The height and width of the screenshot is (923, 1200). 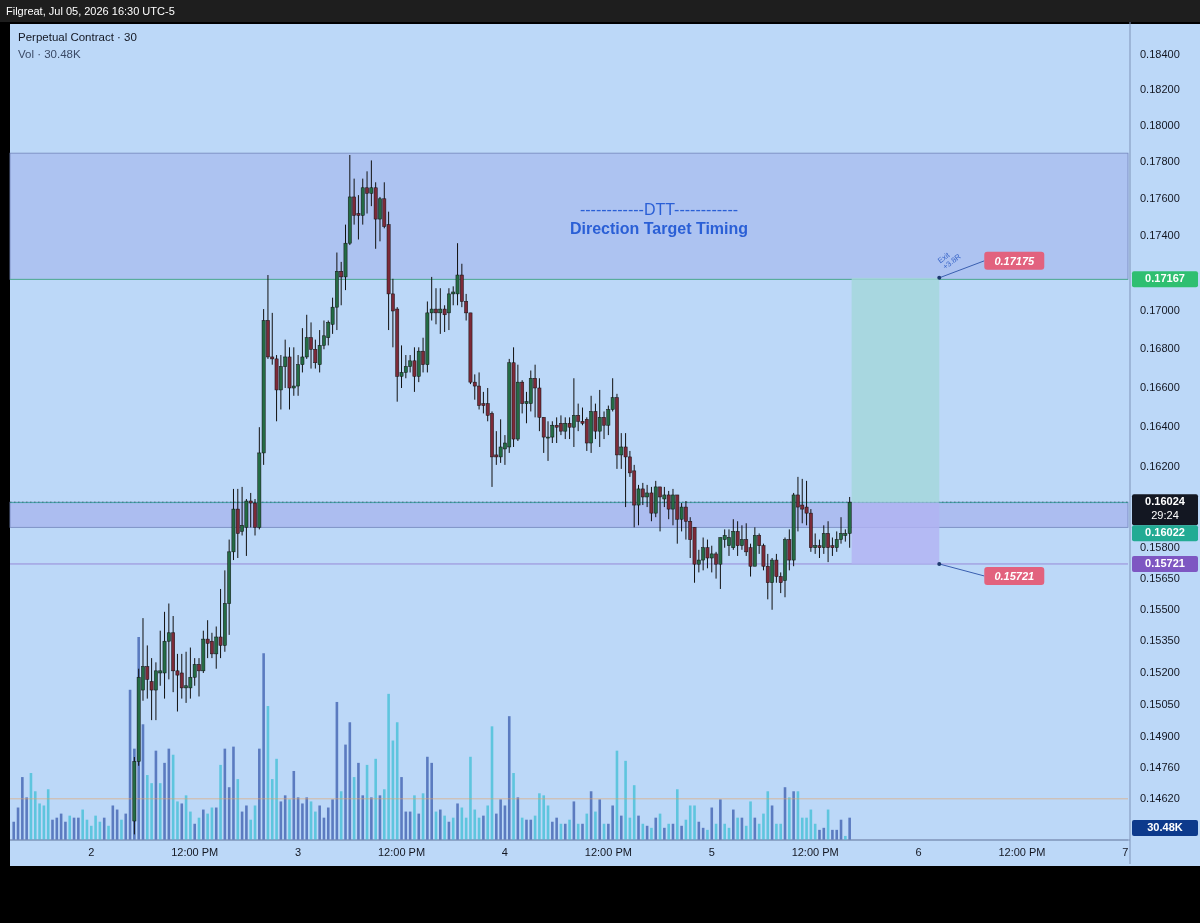 I want to click on annotation: 0.15721, so click(x=1014, y=575).